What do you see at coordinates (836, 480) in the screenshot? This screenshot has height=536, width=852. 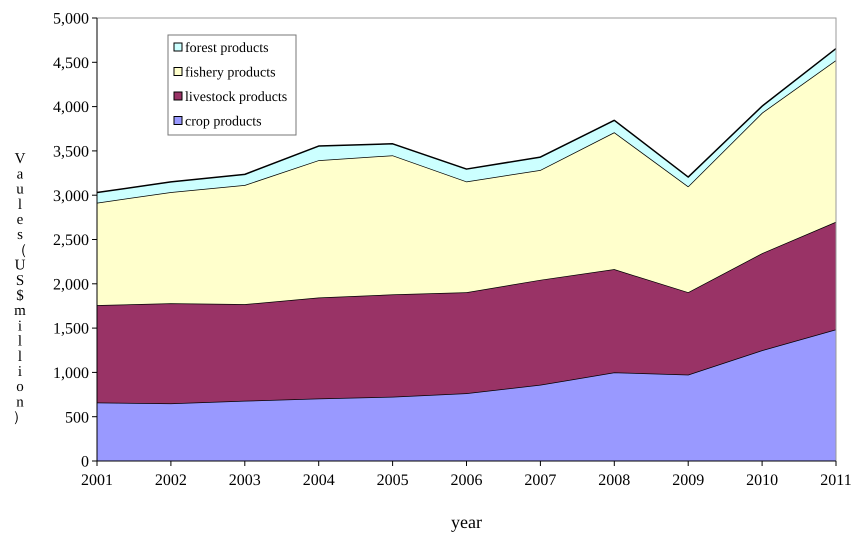 I see `x-tick-label: 2011` at bounding box center [836, 480].